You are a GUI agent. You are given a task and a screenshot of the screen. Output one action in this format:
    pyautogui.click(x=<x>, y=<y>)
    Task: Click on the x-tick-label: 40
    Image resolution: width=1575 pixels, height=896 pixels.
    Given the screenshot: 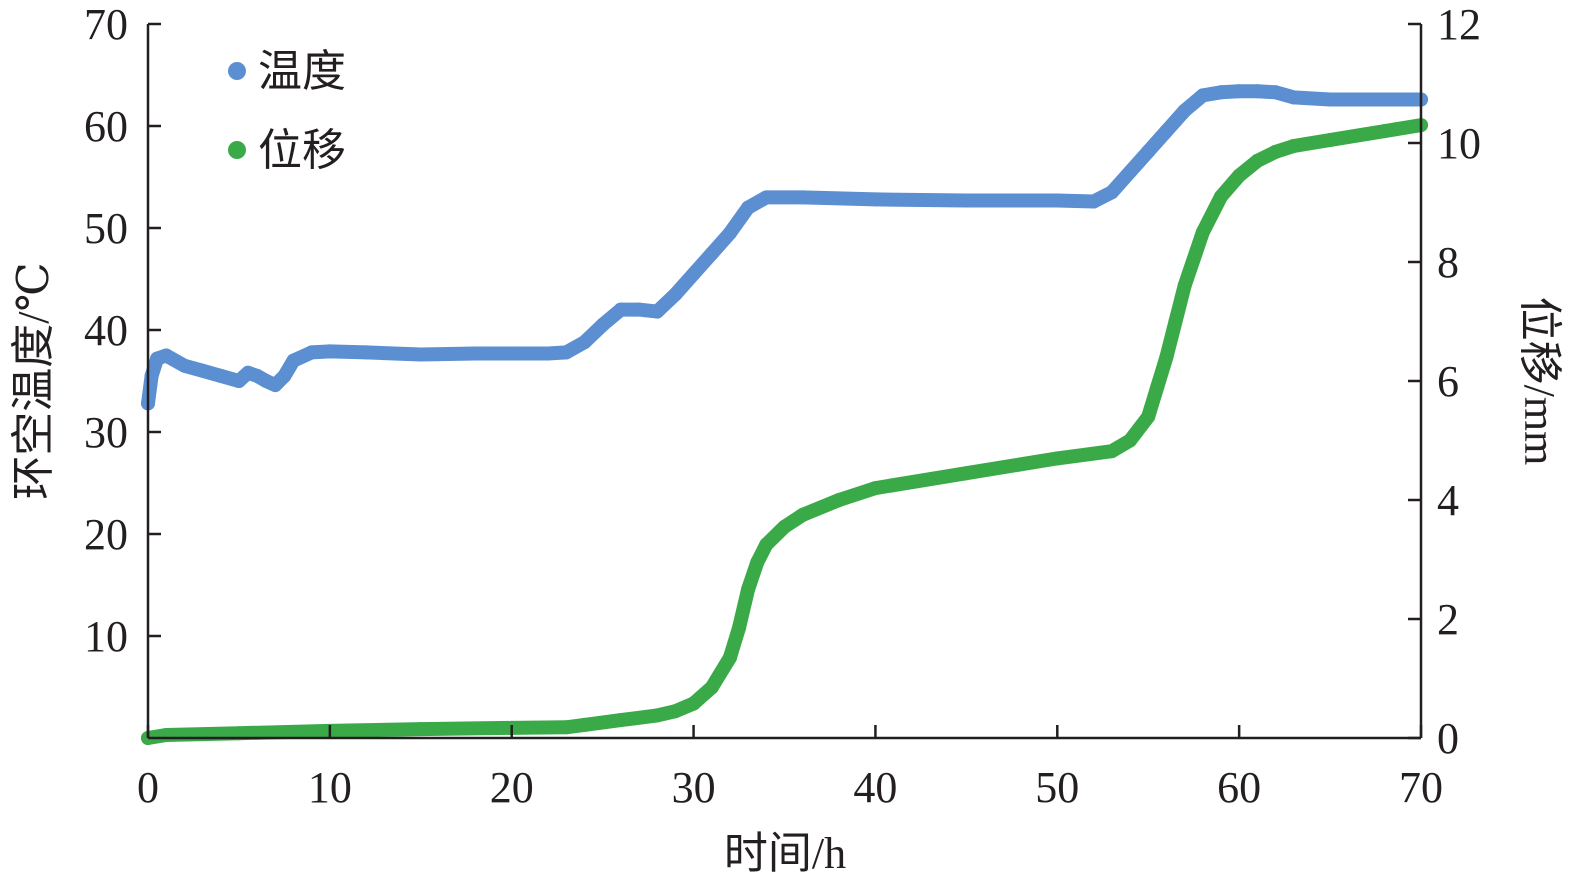 What is the action you would take?
    pyautogui.click(x=875, y=787)
    